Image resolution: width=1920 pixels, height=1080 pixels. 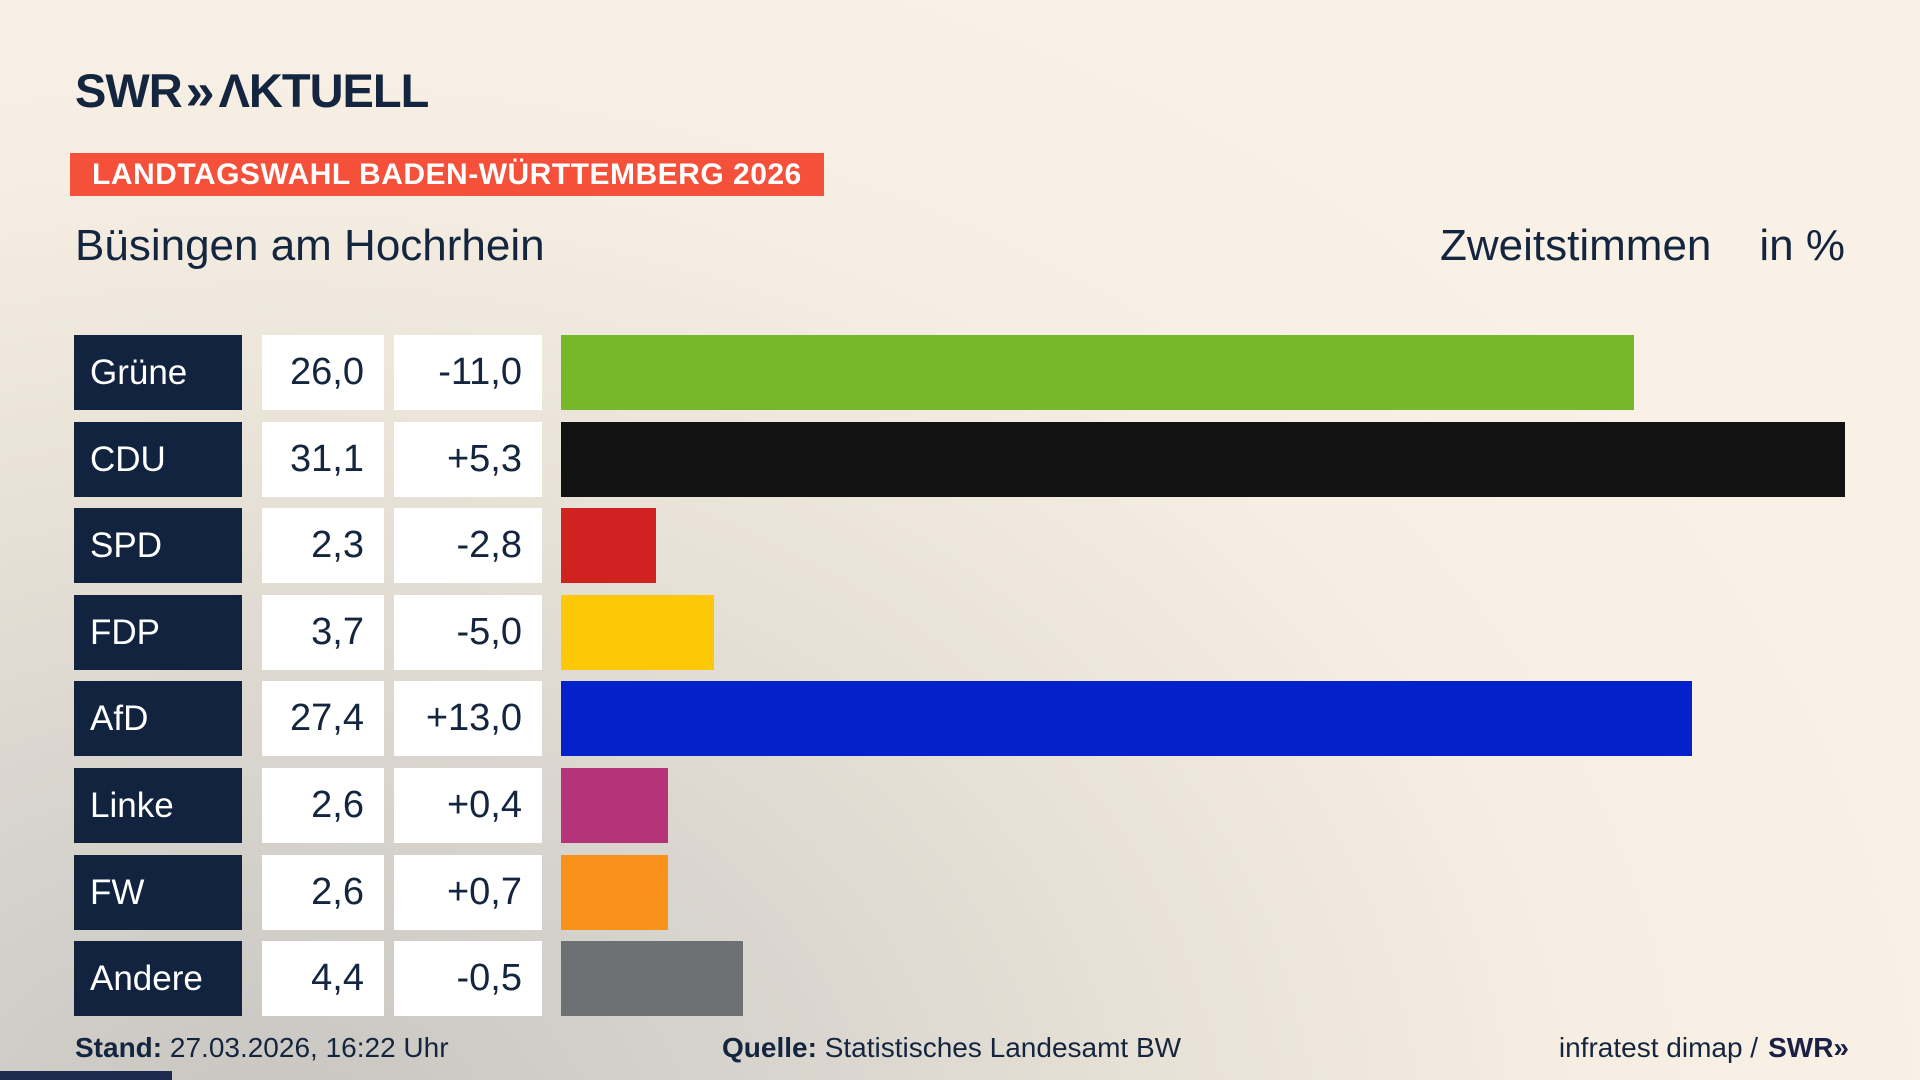 What do you see at coordinates (1658, 1047) in the screenshot?
I see `credit-text: infratest dimap /` at bounding box center [1658, 1047].